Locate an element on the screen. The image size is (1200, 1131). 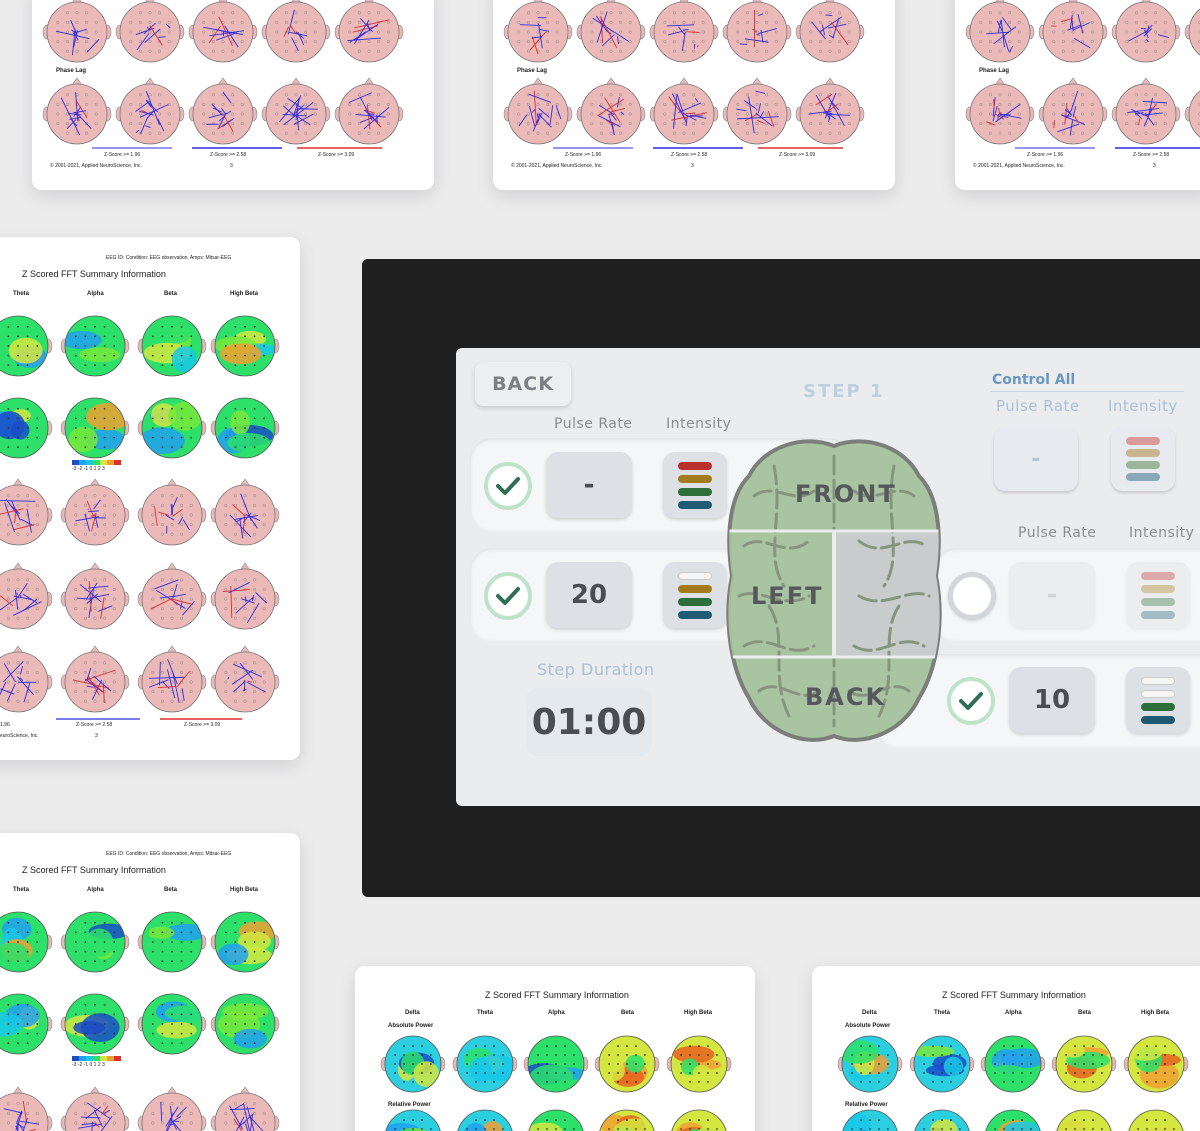
check-icon is located at coordinates (508, 596).